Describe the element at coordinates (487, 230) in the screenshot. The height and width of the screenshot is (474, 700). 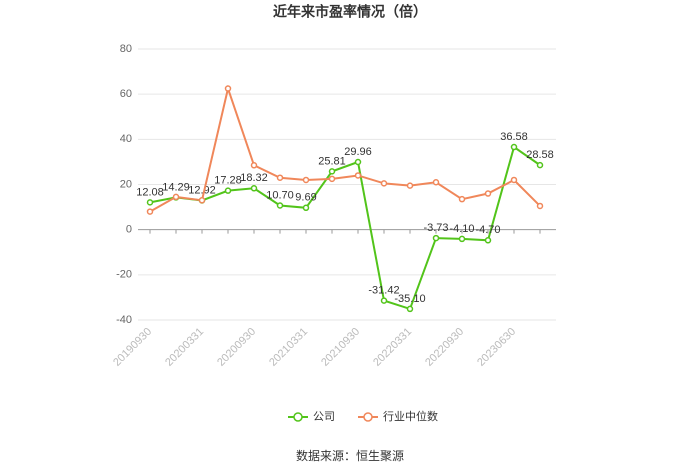
I see `data-label: -4.70` at that location.